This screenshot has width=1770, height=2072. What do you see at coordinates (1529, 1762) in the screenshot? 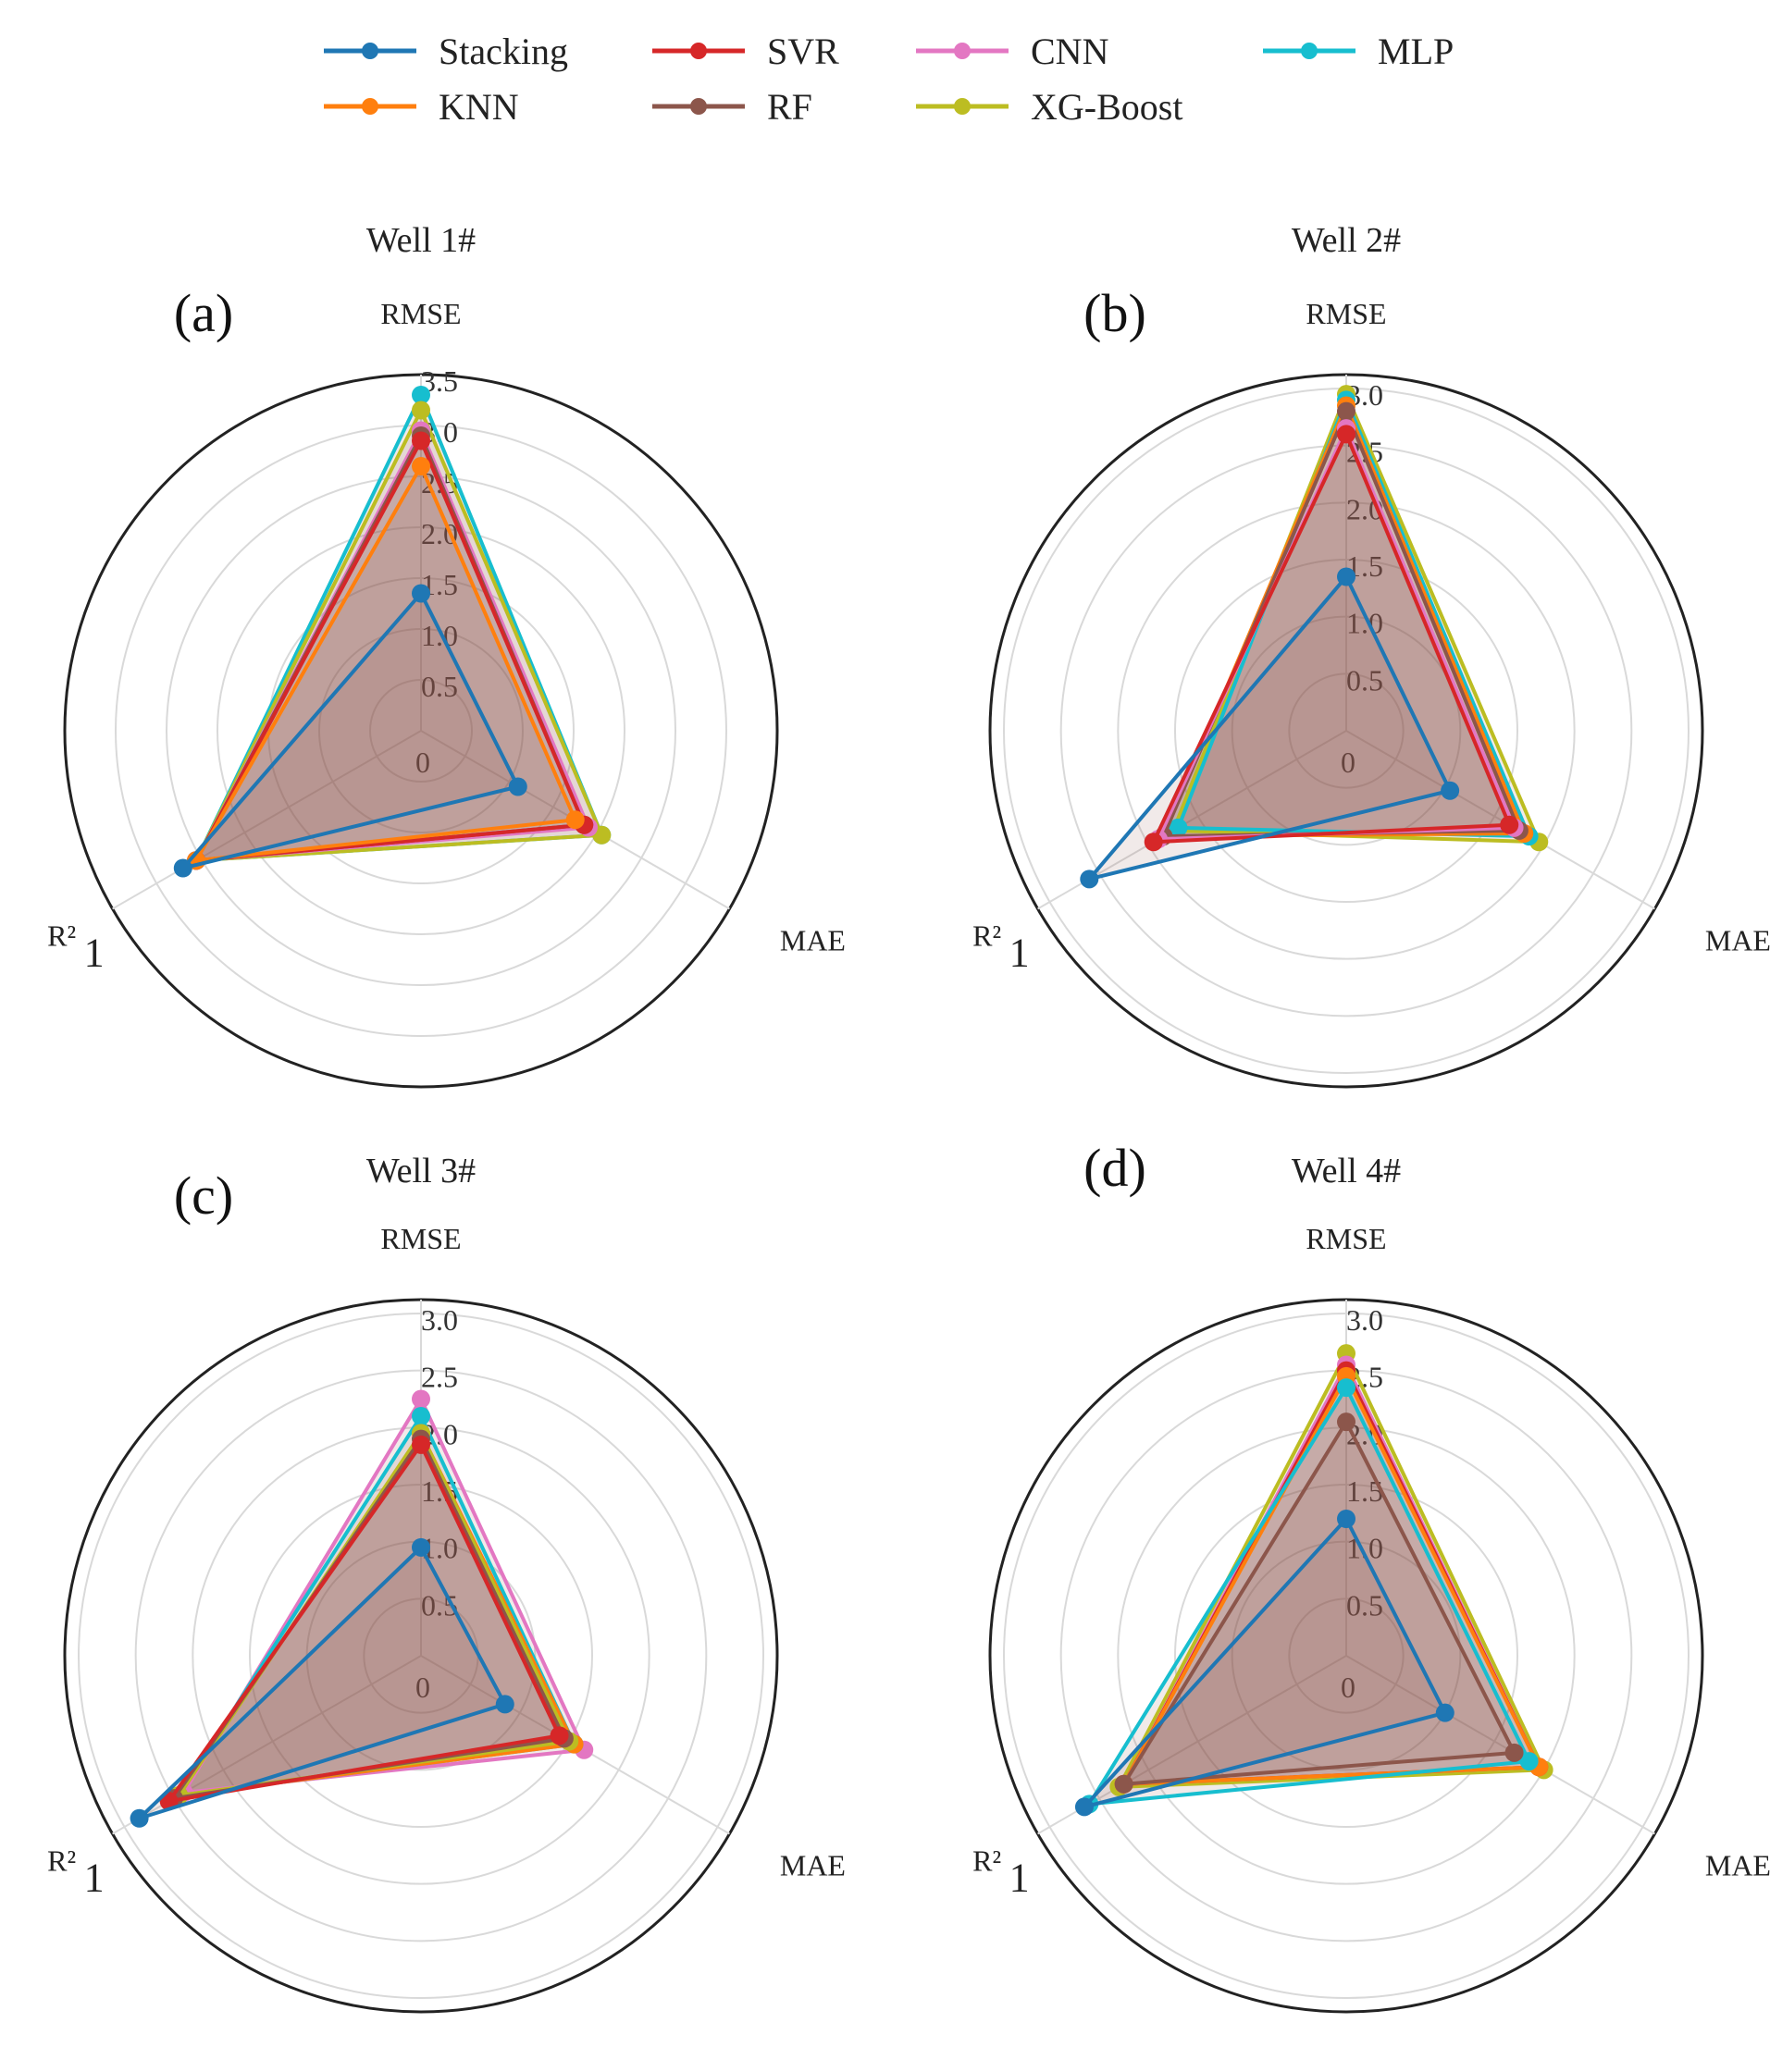
I see `series-point-mlp-mae` at bounding box center [1529, 1762].